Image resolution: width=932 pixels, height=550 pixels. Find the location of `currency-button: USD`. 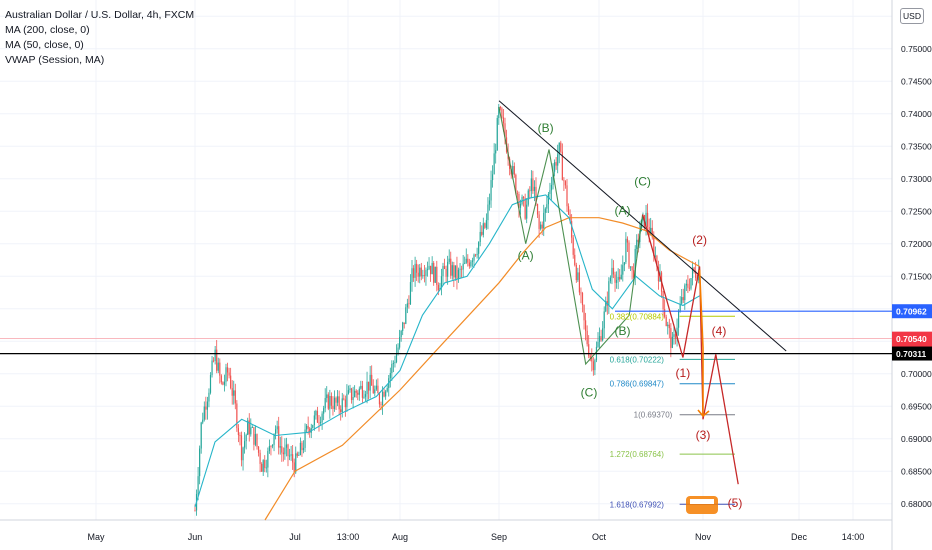

currency-button: USD is located at coordinates (912, 16).